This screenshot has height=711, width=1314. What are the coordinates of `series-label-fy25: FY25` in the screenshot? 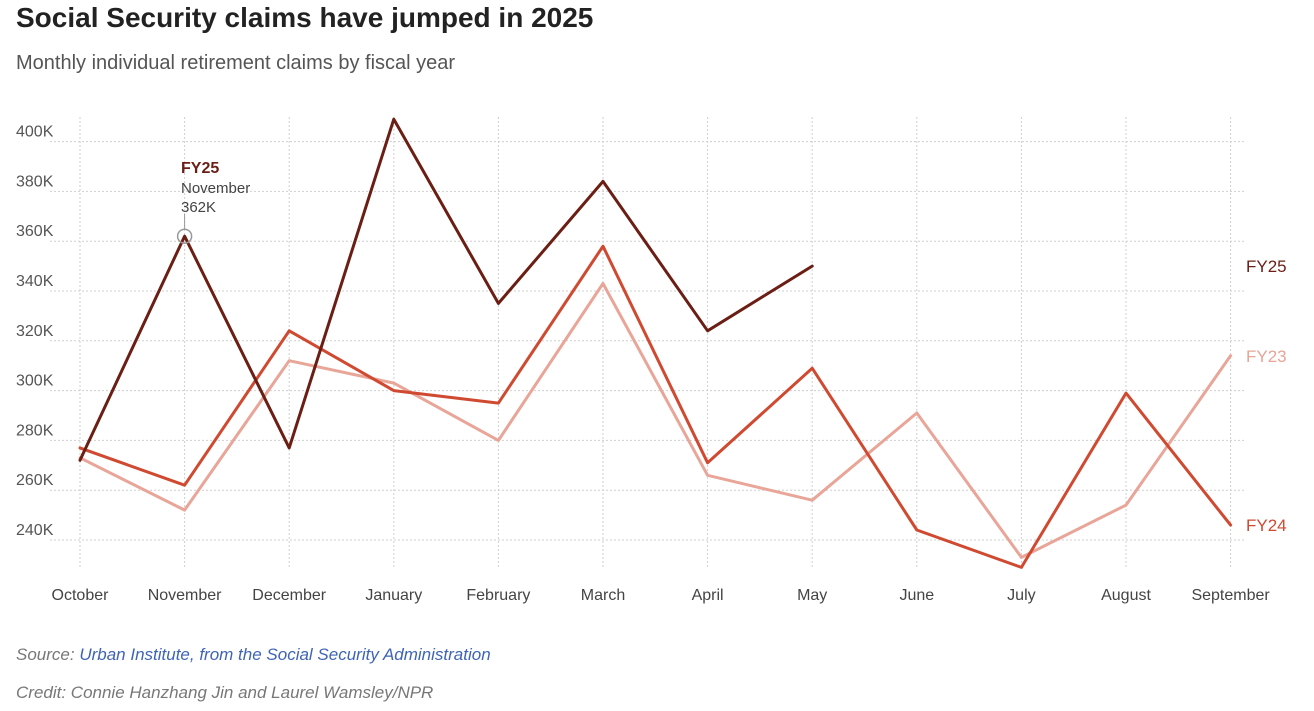 It's located at (1266, 266).